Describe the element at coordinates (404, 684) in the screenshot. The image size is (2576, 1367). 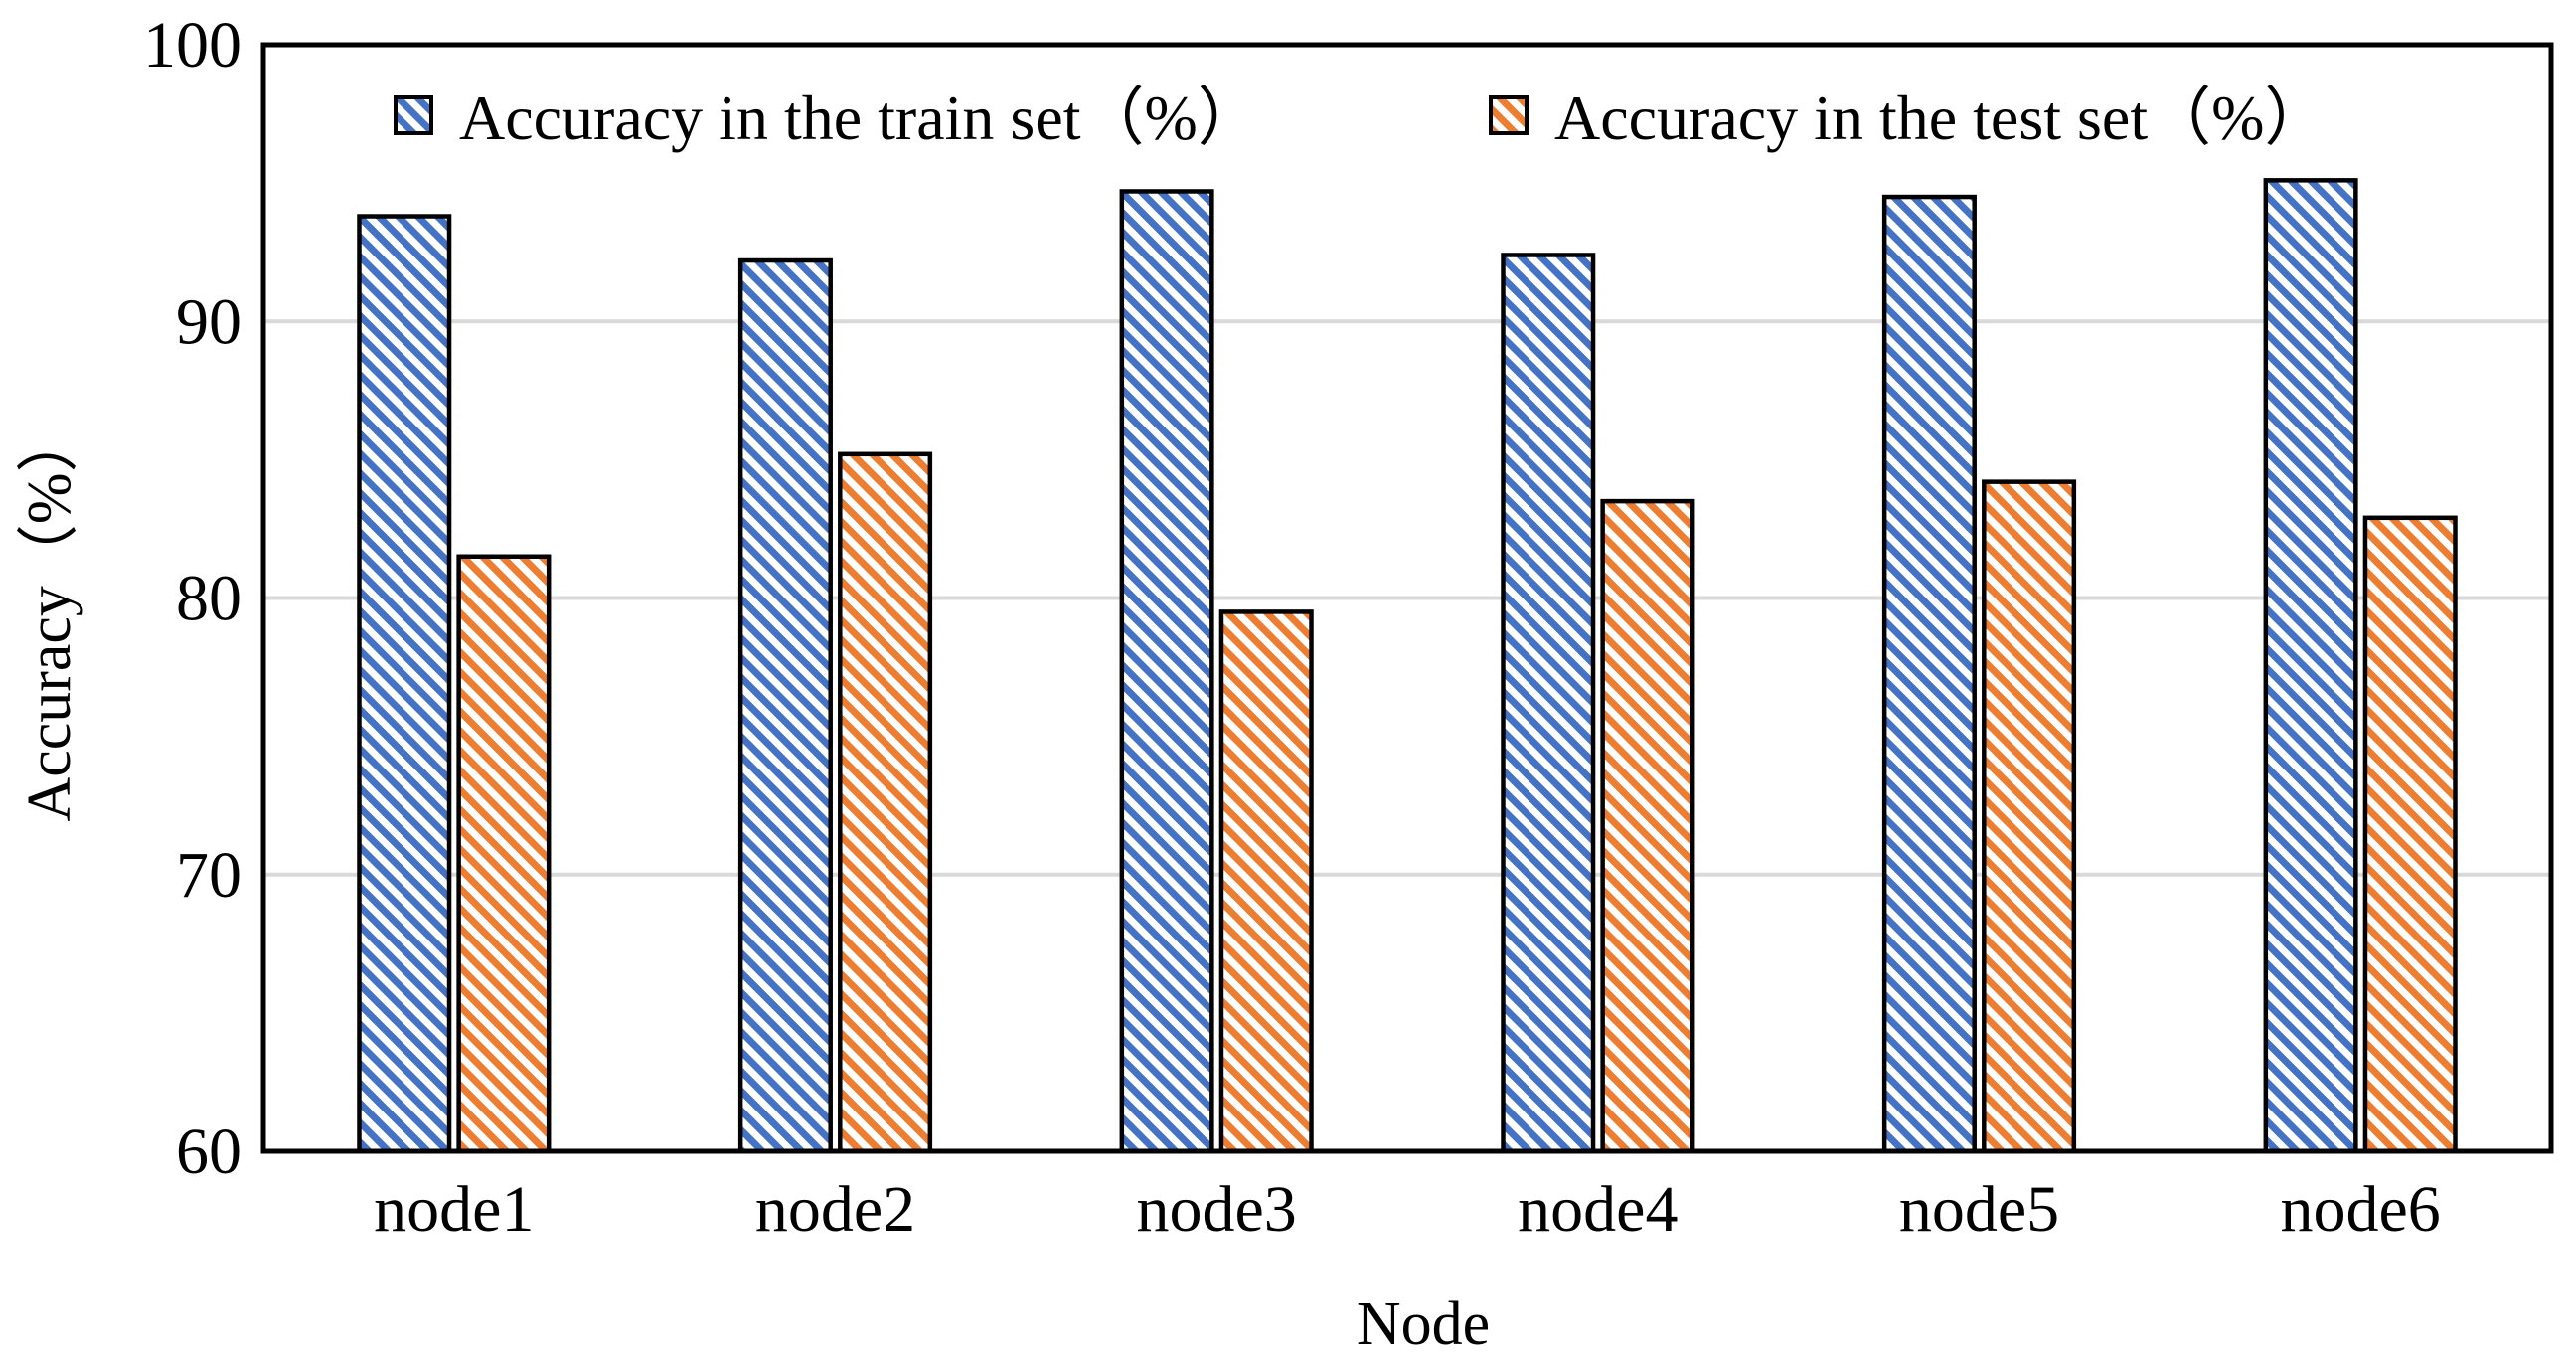
I see `bar-train-node1` at that location.